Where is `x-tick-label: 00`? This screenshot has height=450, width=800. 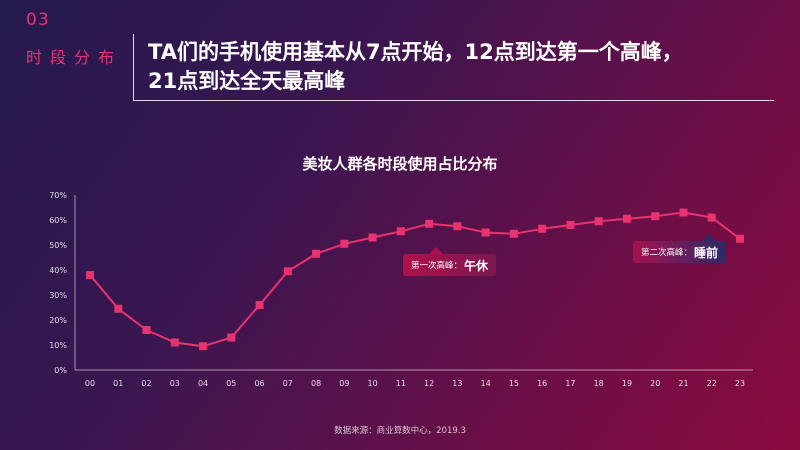 x-tick-label: 00 is located at coordinates (90, 383).